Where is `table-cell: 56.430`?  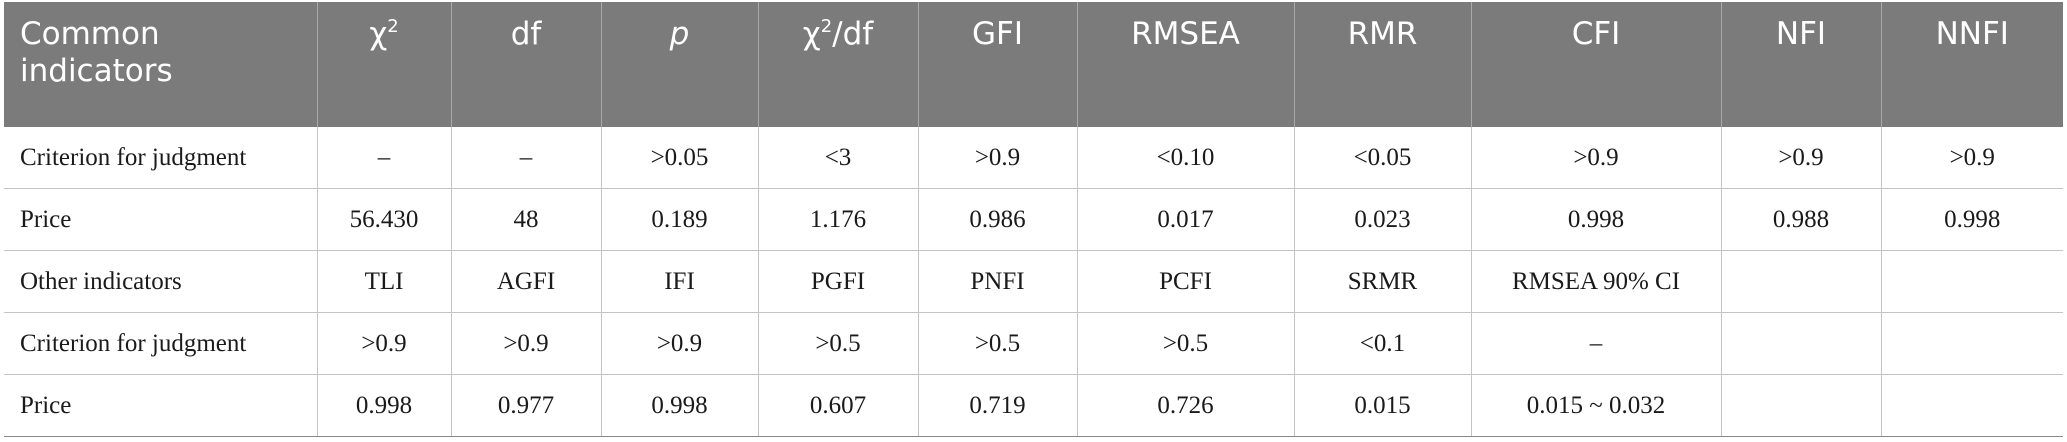
table-cell: 56.430 is located at coordinates (384, 219).